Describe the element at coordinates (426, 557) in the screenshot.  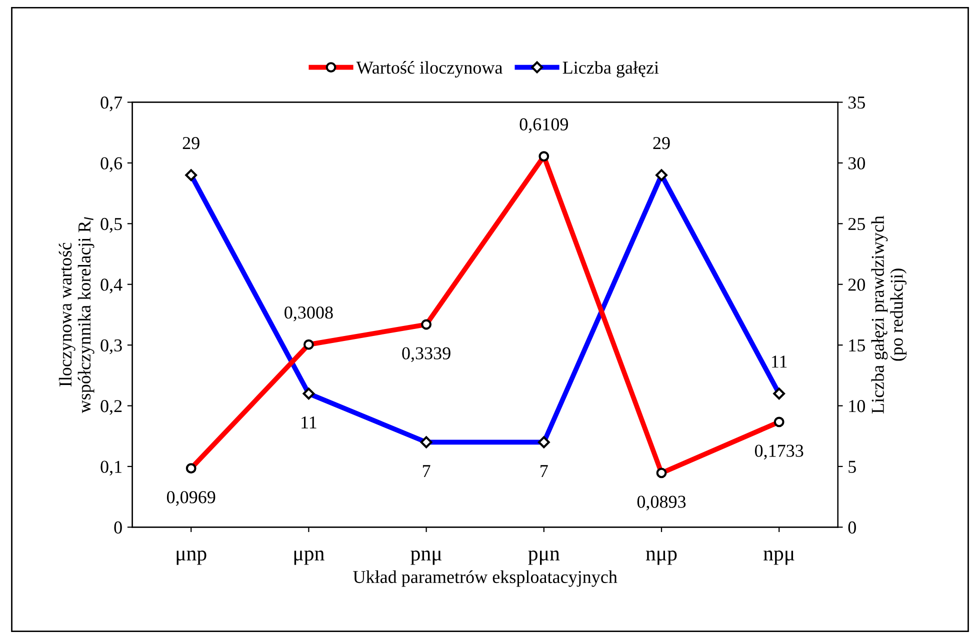
I see `x-tick-label: pnμ` at that location.